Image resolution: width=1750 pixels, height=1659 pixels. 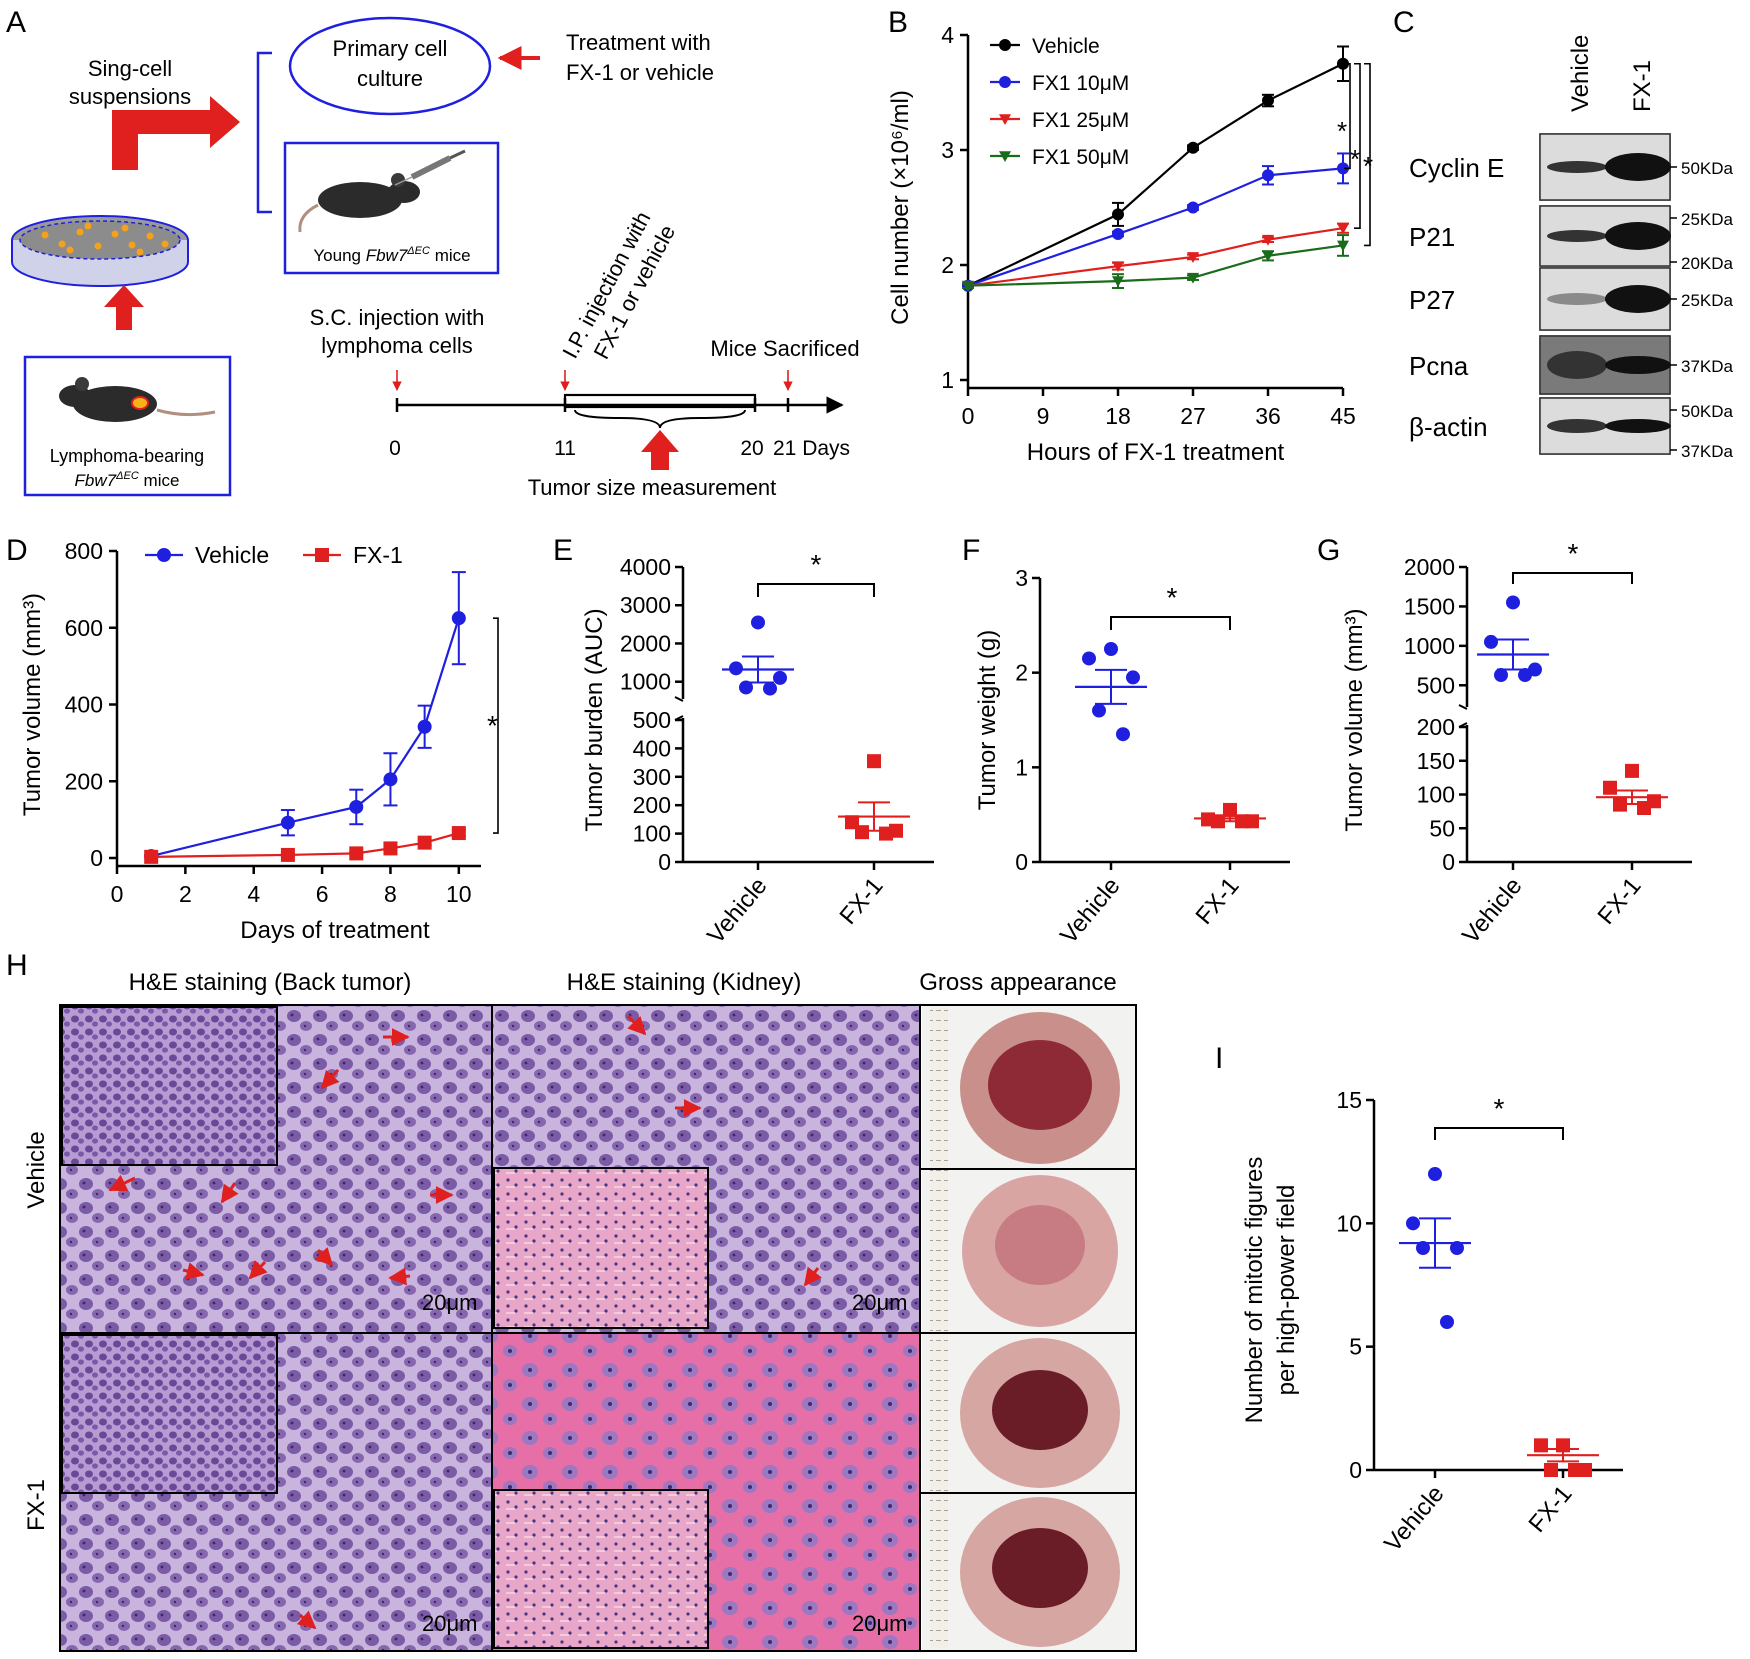 What do you see at coordinates (1029, 1328) in the screenshot?
I see `gross-photos` at bounding box center [1029, 1328].